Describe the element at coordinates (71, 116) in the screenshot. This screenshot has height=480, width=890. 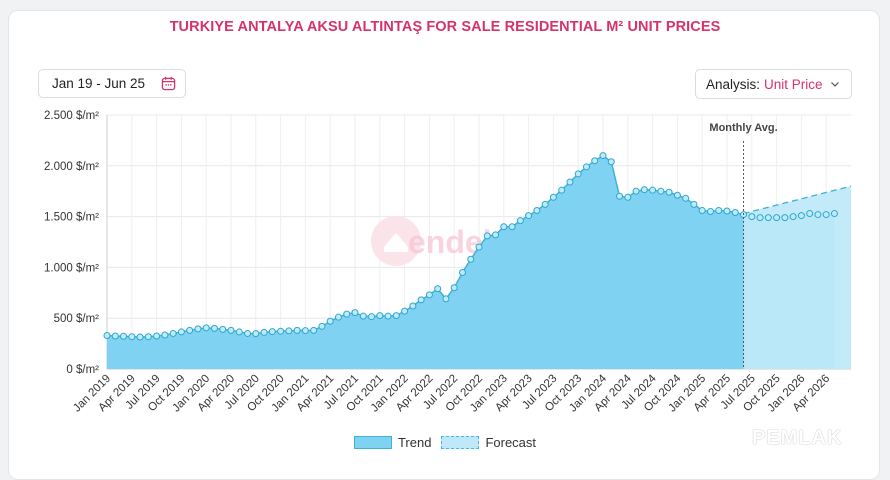
I see `y-tick-label: 2.500 $/m²` at that location.